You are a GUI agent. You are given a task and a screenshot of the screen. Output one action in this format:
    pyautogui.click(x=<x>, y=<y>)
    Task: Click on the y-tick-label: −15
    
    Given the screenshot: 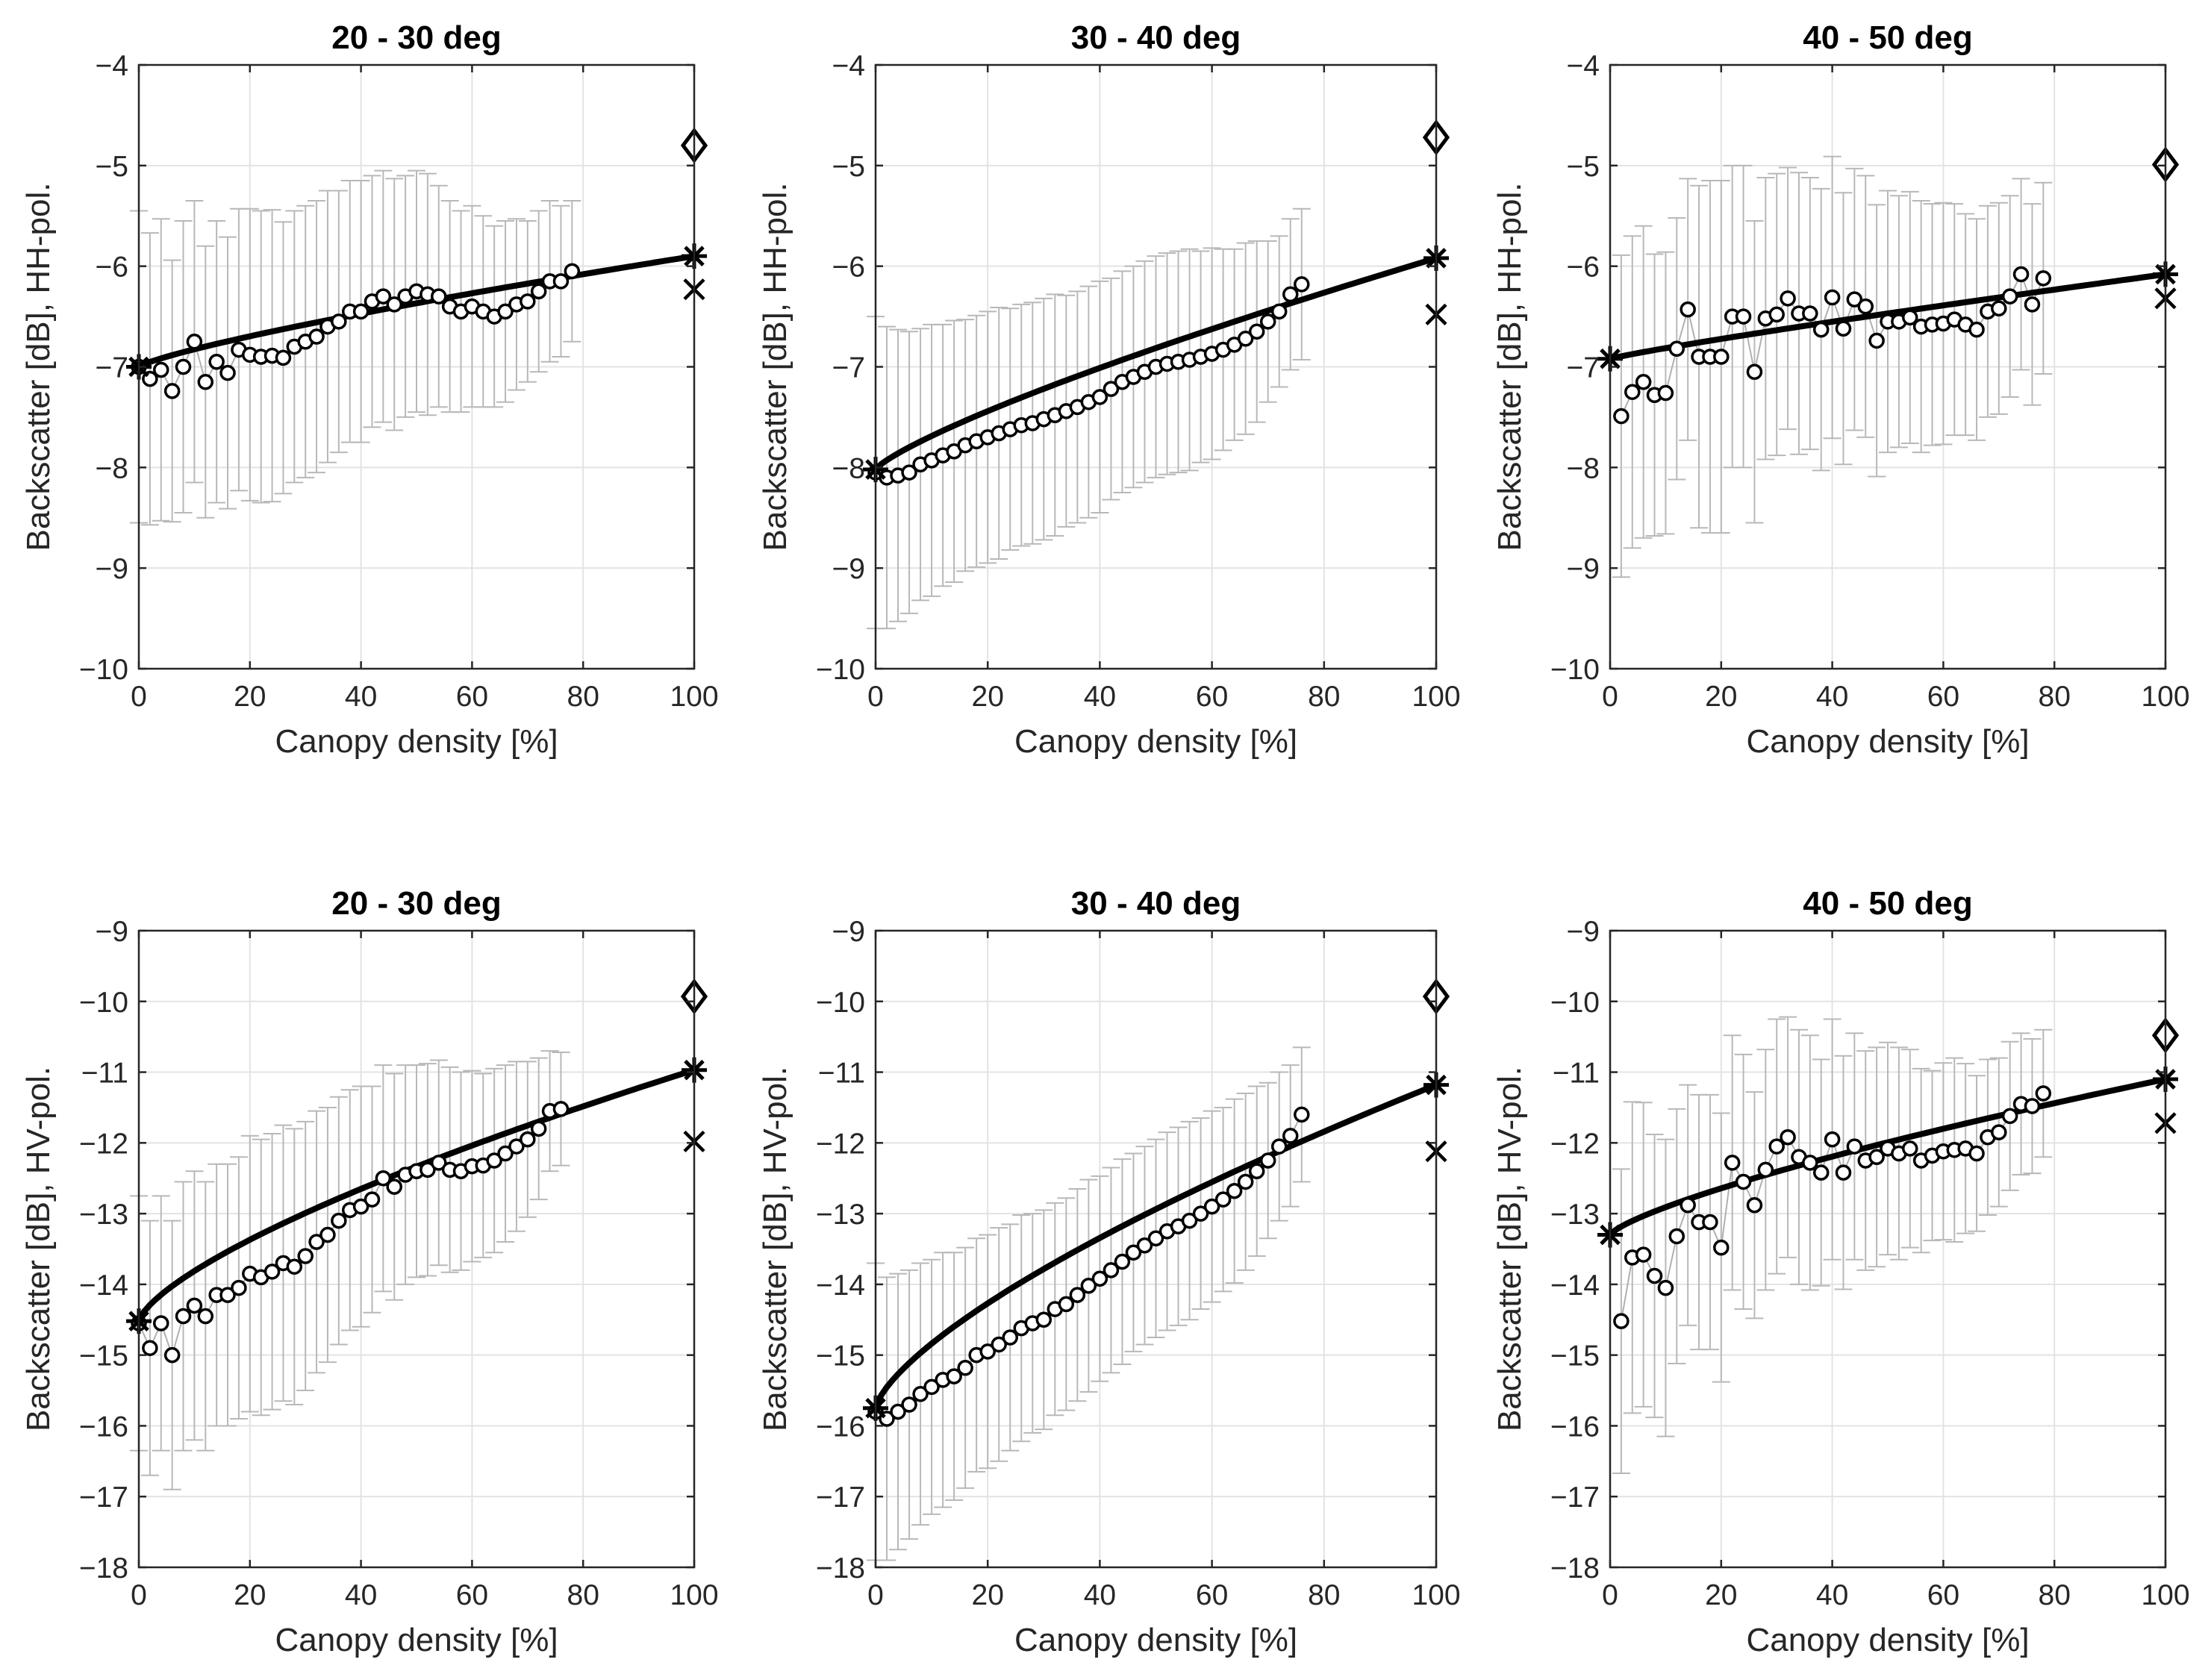 What is the action you would take?
    pyautogui.click(x=840, y=1356)
    